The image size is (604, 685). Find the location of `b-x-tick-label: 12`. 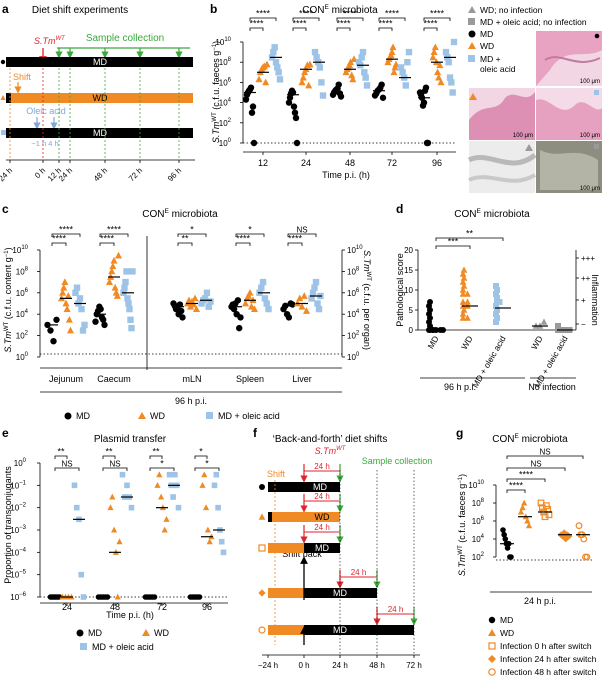

b-x-tick-label: 12 is located at coordinates (263, 163).